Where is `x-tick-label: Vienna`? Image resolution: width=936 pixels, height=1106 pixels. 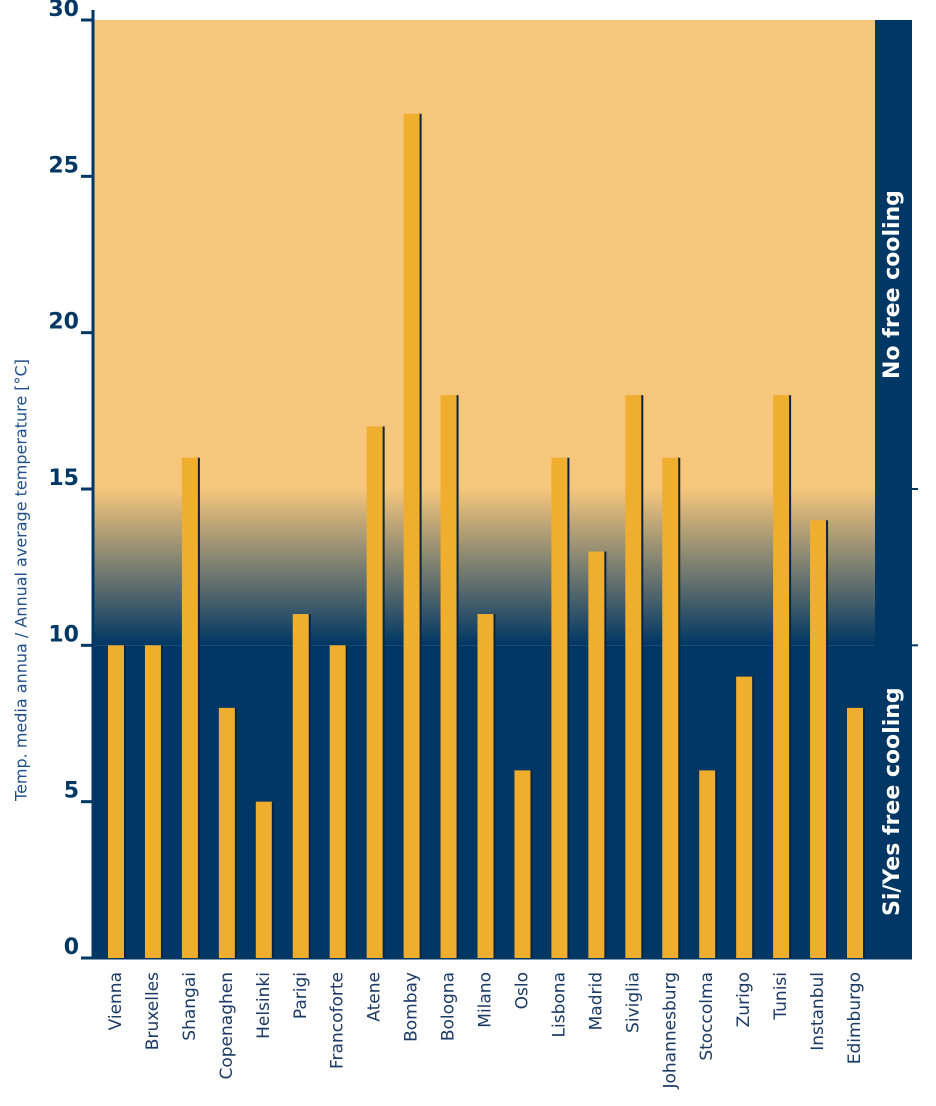
x-tick-label: Vienna is located at coordinates (116, 1001).